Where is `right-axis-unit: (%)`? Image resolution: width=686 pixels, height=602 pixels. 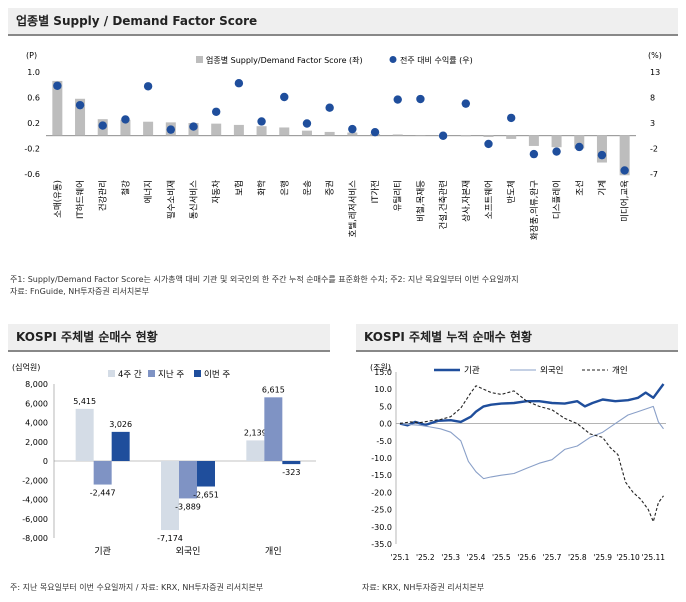 right-axis-unit: (%) is located at coordinates (655, 55).